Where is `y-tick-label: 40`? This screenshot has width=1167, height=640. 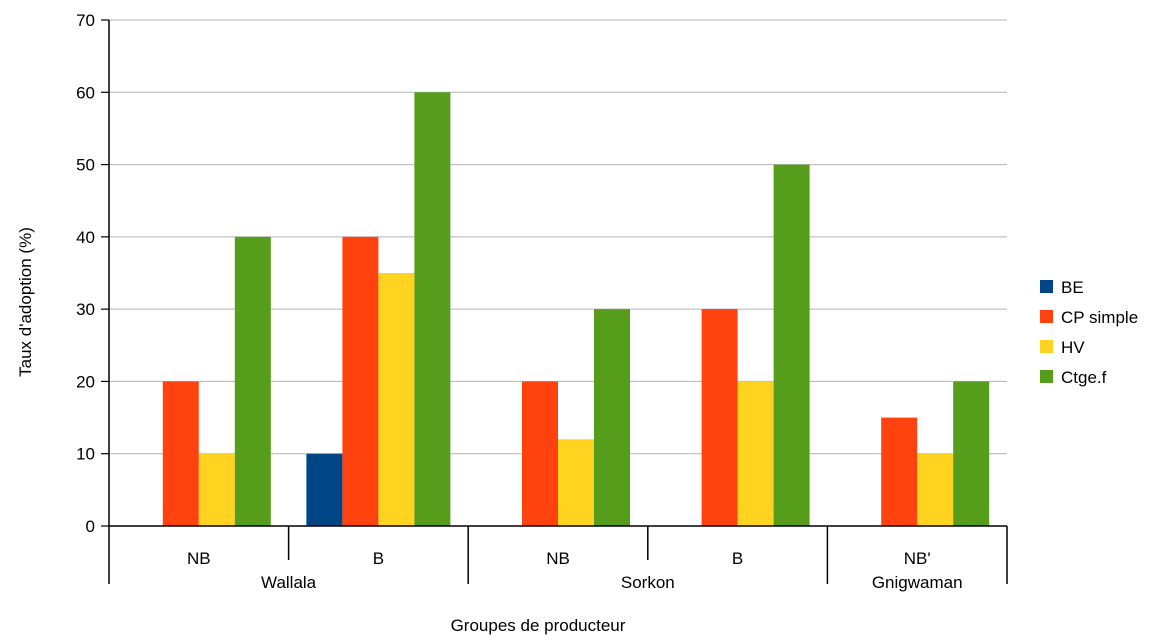
y-tick-label: 40 is located at coordinates (85, 237).